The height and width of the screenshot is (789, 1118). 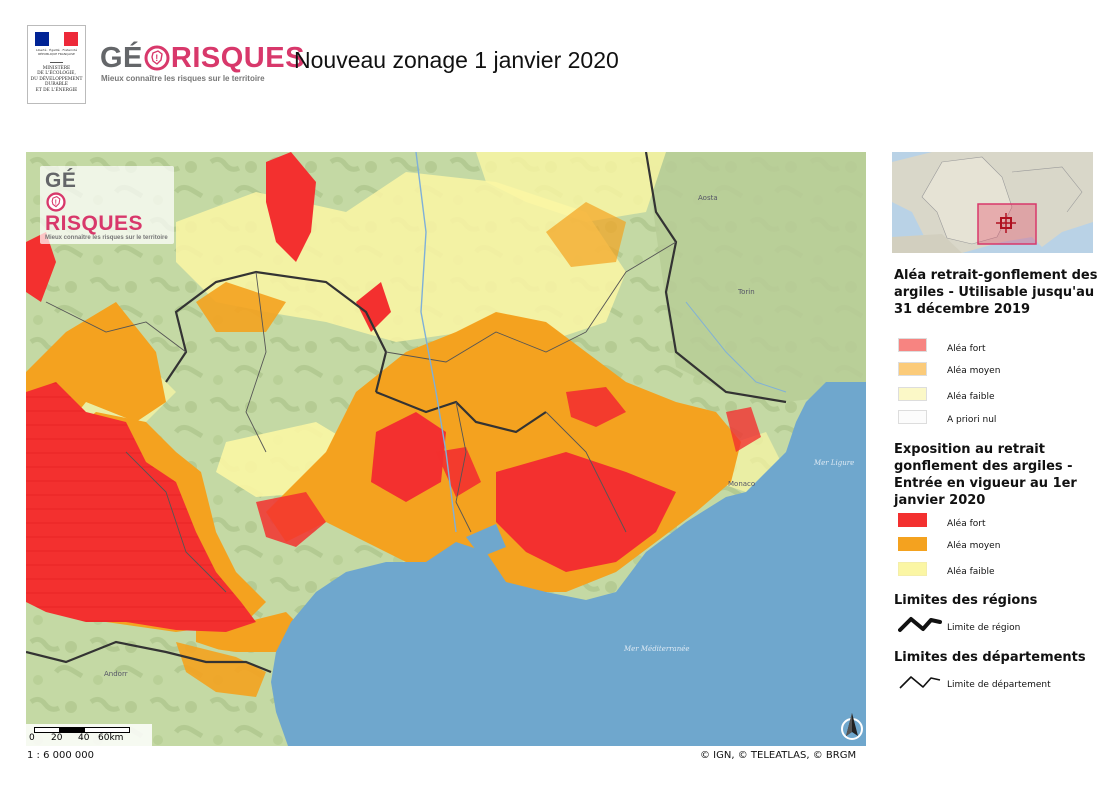 What do you see at coordinates (456, 60) in the screenshot?
I see `page-title: Nouveau zonage 1 janvier 2020` at bounding box center [456, 60].